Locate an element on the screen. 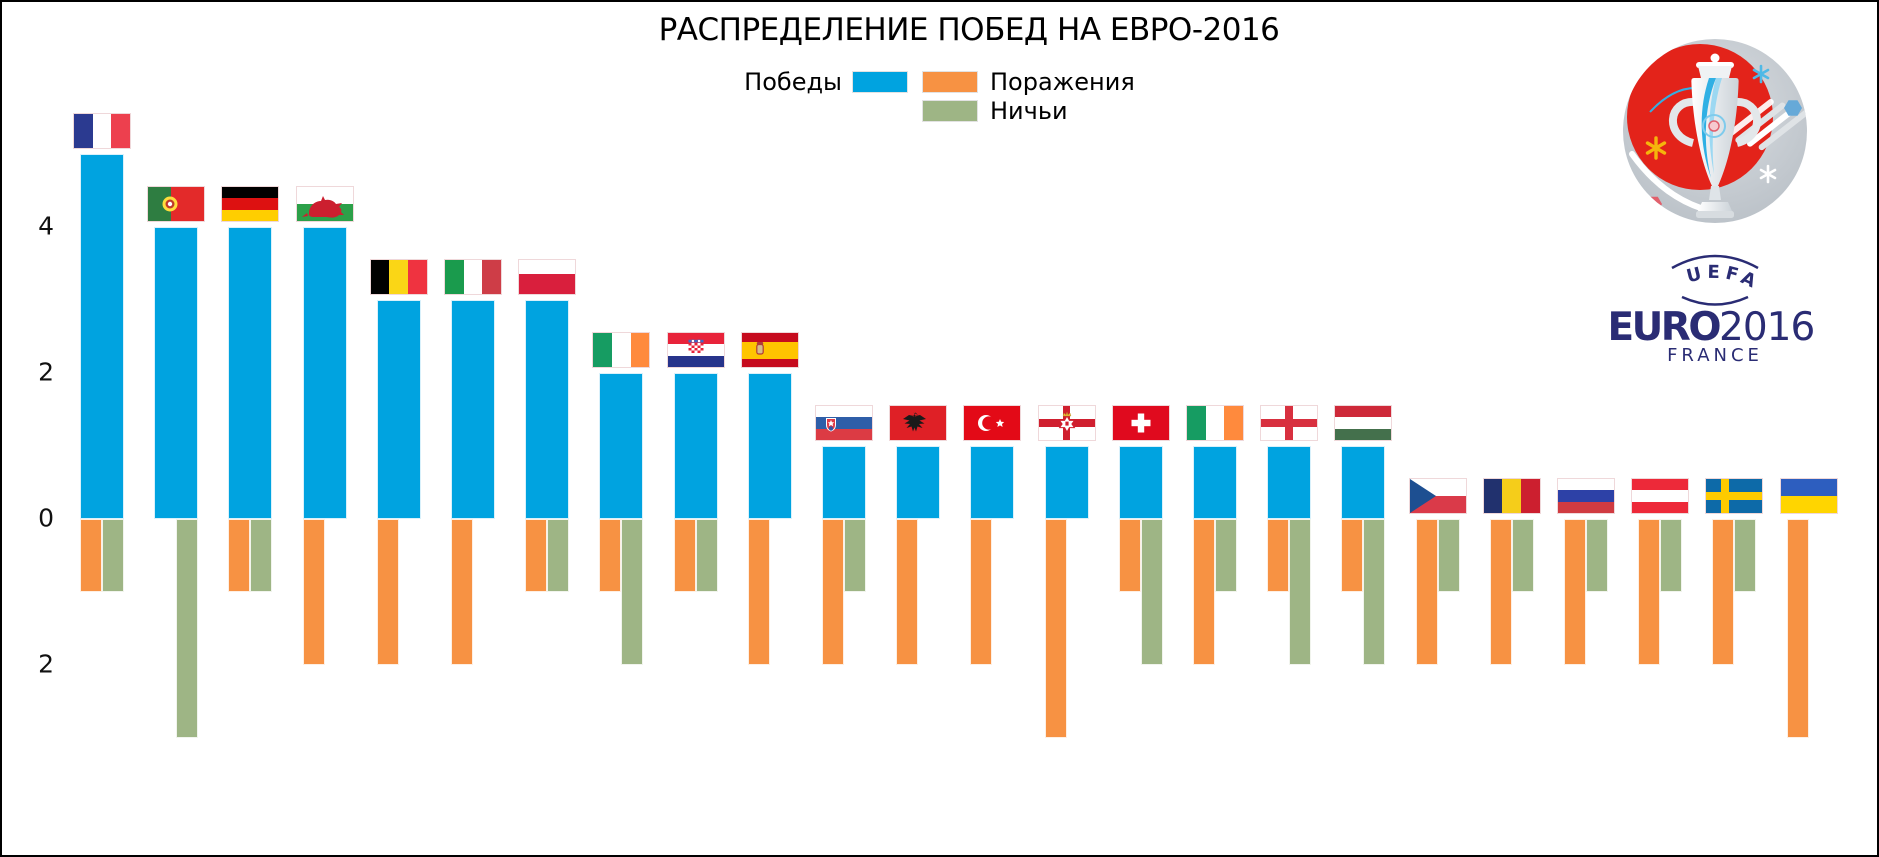 Image resolution: width=1879 pixels, height=857 pixels. y-tick-label: 4 is located at coordinates (46, 226).